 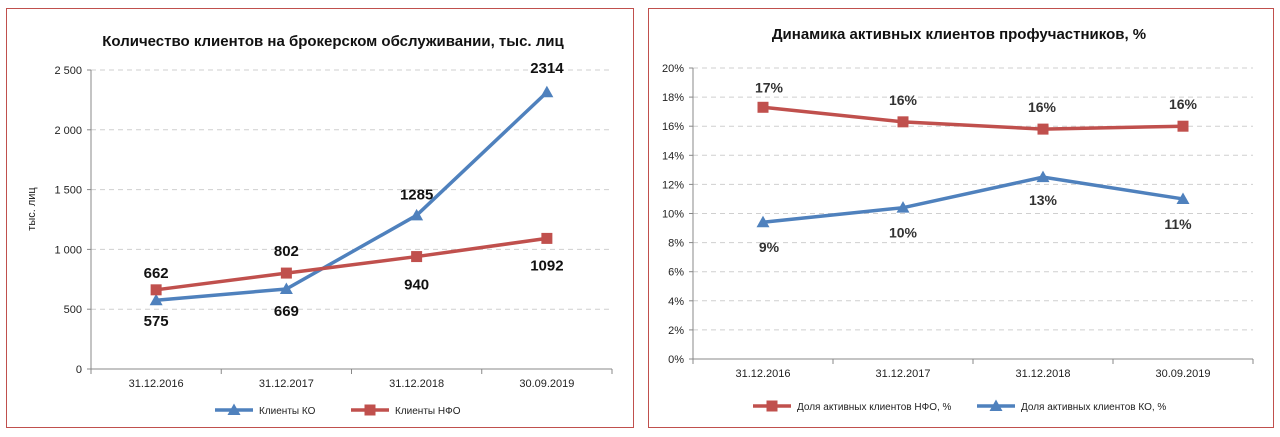 I want to click on data-label: 1285, so click(x=416, y=194).